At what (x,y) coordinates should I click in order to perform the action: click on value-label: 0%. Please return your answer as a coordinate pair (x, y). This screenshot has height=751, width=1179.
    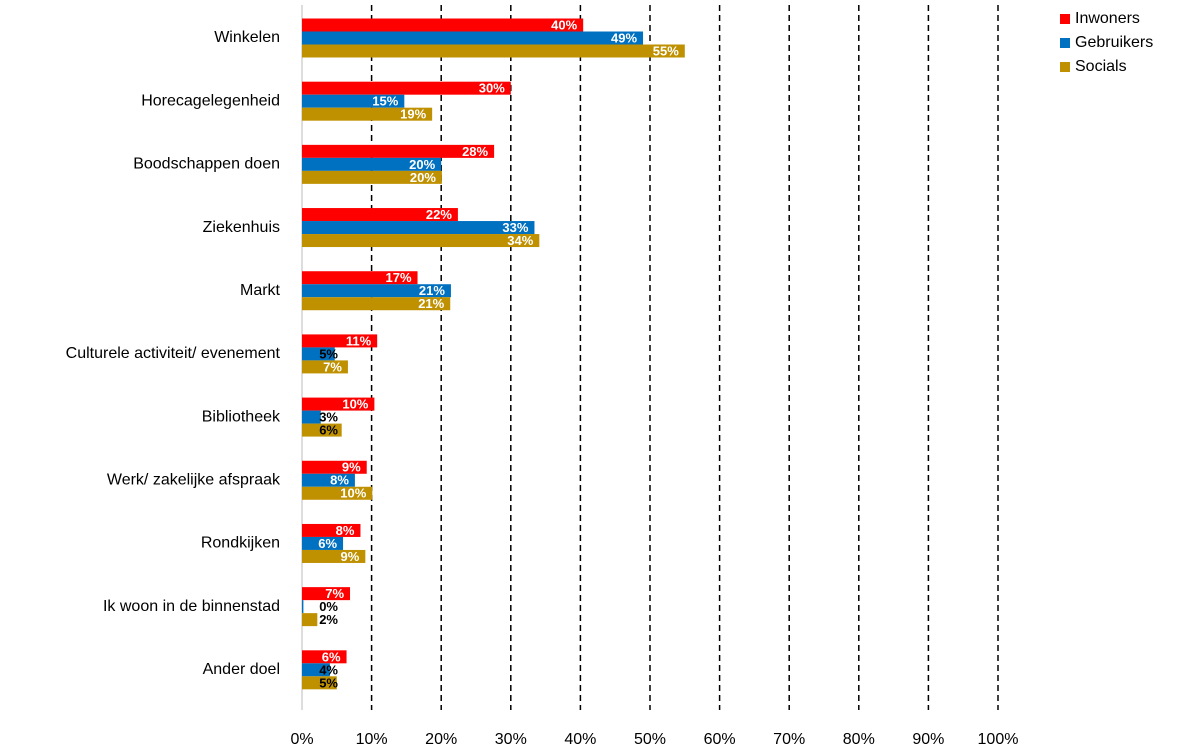
    Looking at the image, I should click on (328, 606).